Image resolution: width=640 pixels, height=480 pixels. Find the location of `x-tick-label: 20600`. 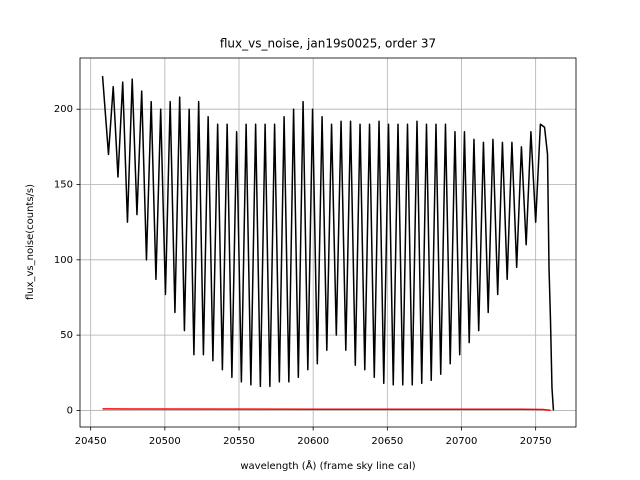

x-tick-label: 20600 is located at coordinates (313, 441).